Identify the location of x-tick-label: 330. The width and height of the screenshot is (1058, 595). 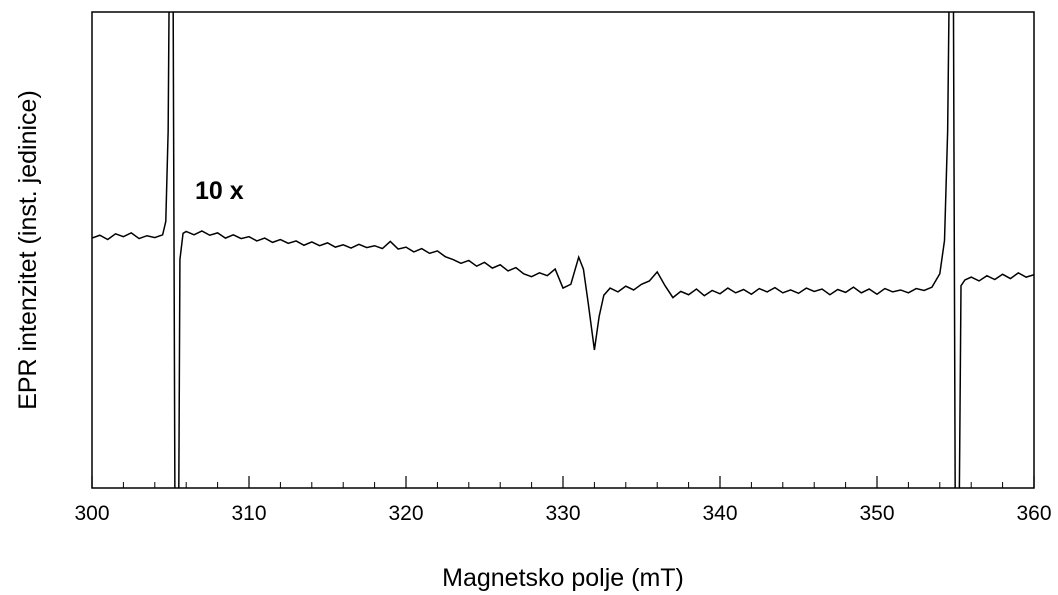
(562, 513).